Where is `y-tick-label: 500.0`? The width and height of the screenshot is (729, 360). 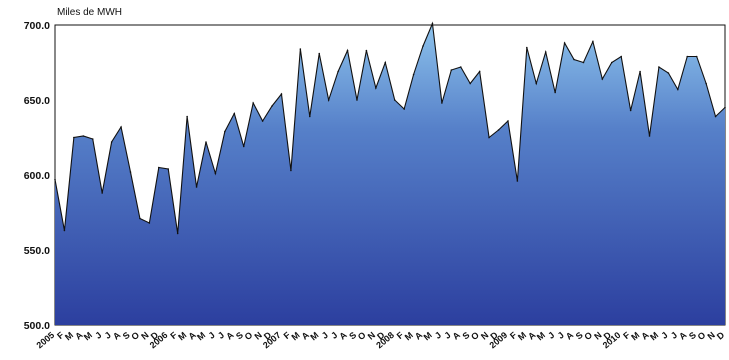 y-tick-label: 500.0 is located at coordinates (37, 326).